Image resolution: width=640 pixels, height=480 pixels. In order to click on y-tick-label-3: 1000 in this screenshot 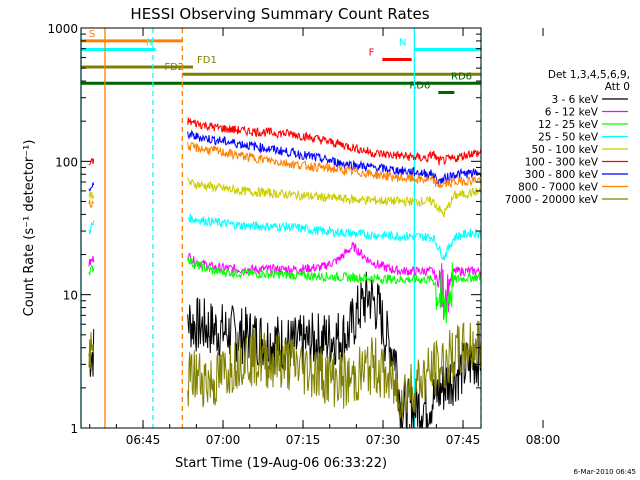, I will do `click(62, 29)`.